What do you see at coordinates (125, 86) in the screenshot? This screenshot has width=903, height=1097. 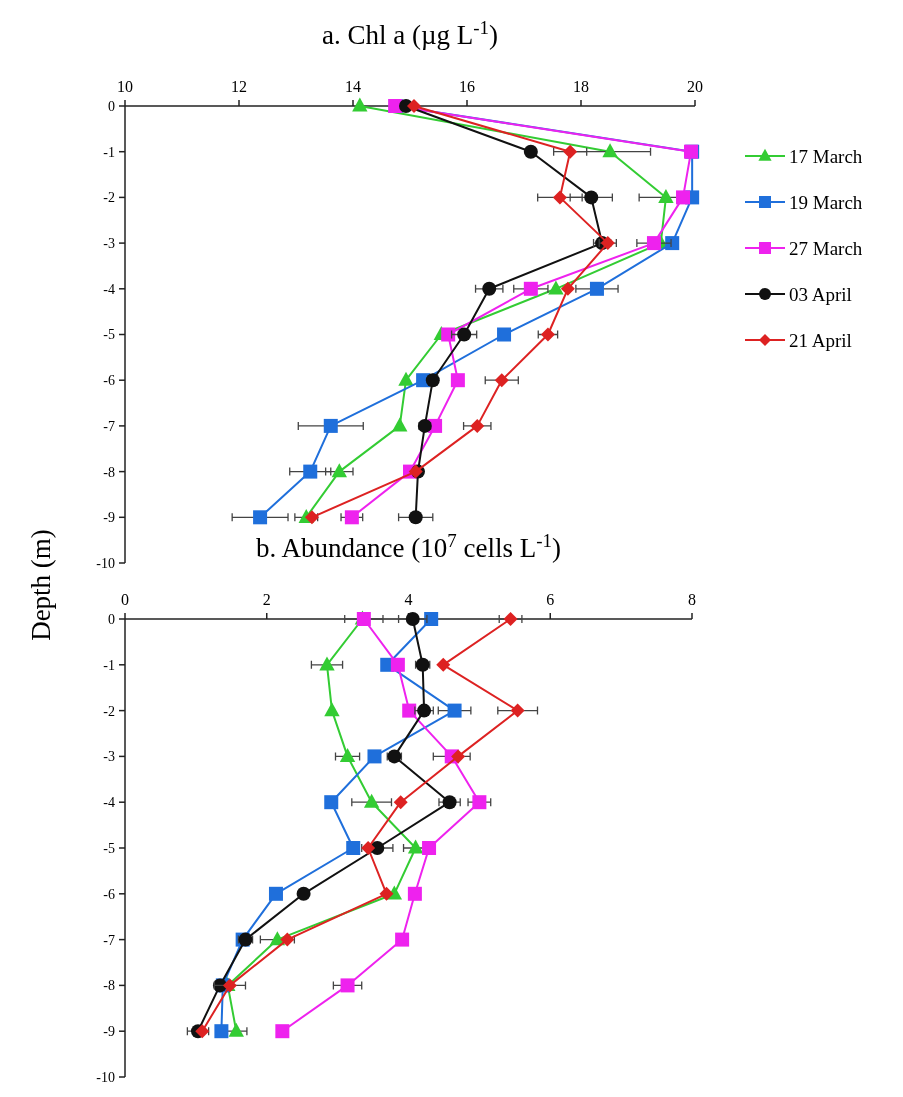 I see `x-tick-label: 10` at bounding box center [125, 86].